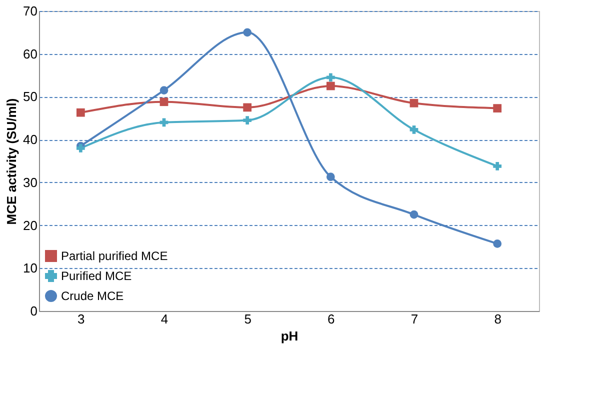 The width and height of the screenshot is (606, 401). Describe the element at coordinates (30, 225) in the screenshot. I see `y-tick-label: 20` at that location.